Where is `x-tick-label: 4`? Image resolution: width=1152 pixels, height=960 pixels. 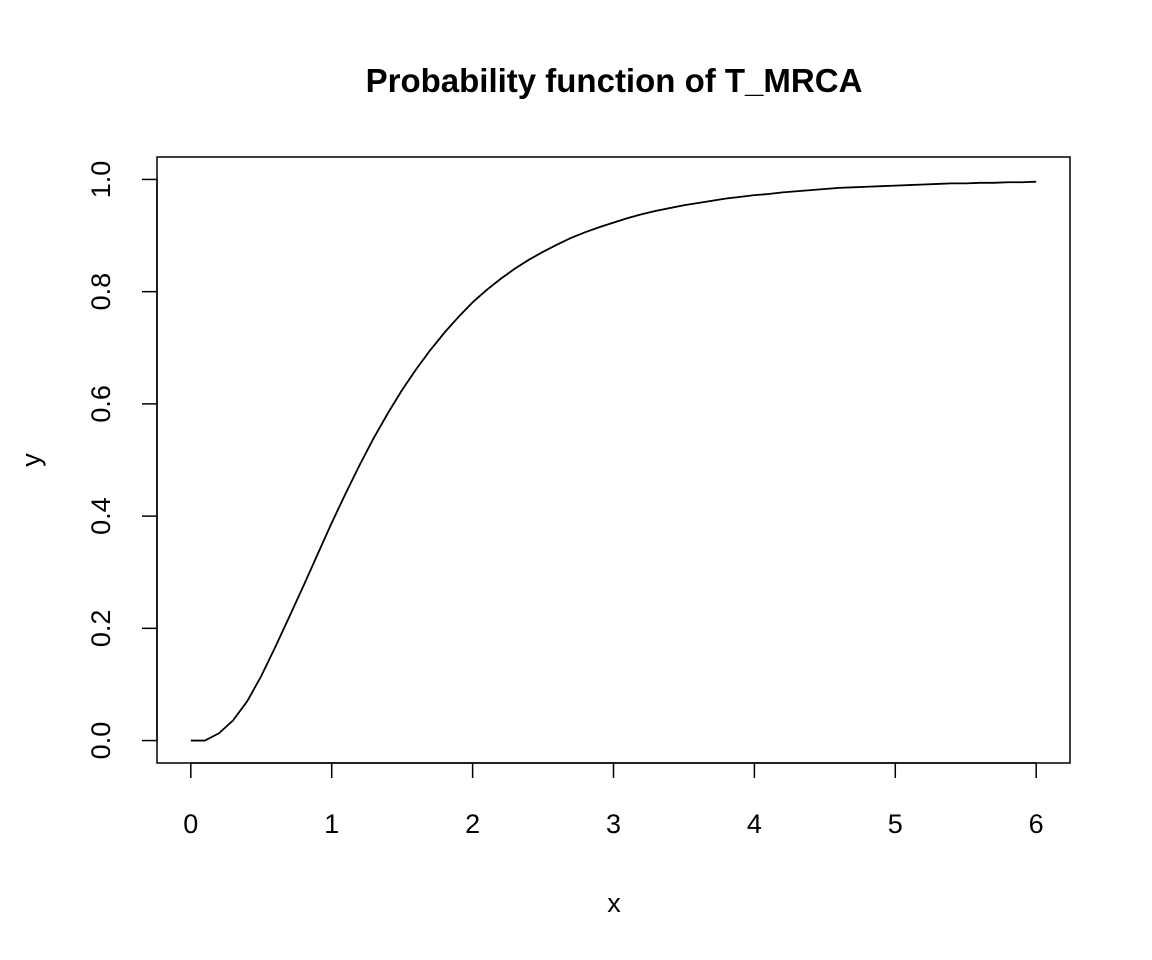 x-tick-label: 4 is located at coordinates (754, 824).